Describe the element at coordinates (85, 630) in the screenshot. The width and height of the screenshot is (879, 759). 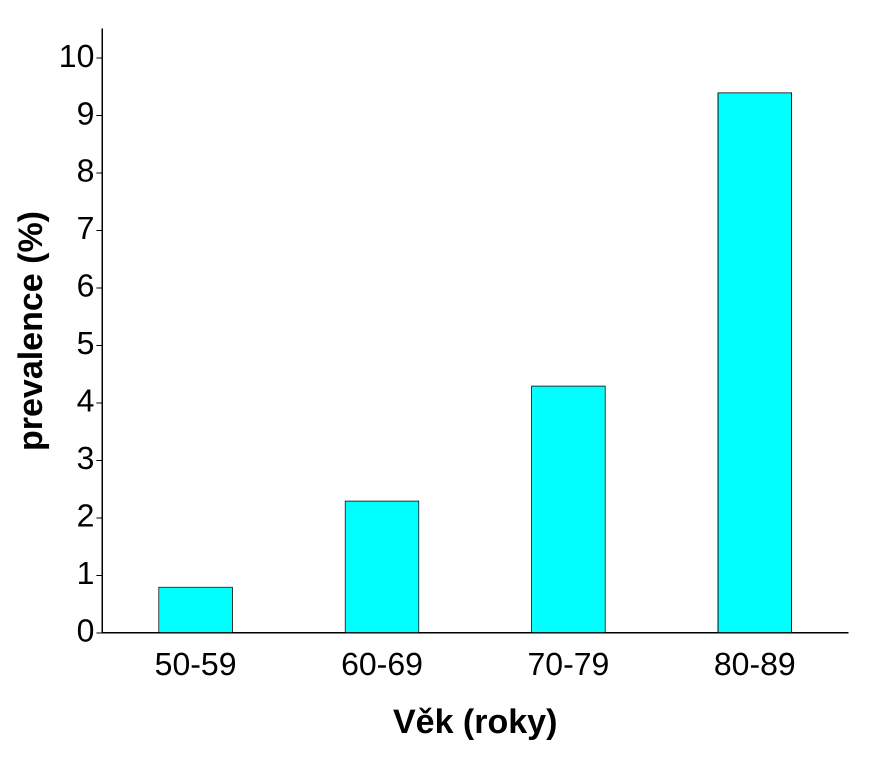
I see `y-tick-label: 0` at that location.